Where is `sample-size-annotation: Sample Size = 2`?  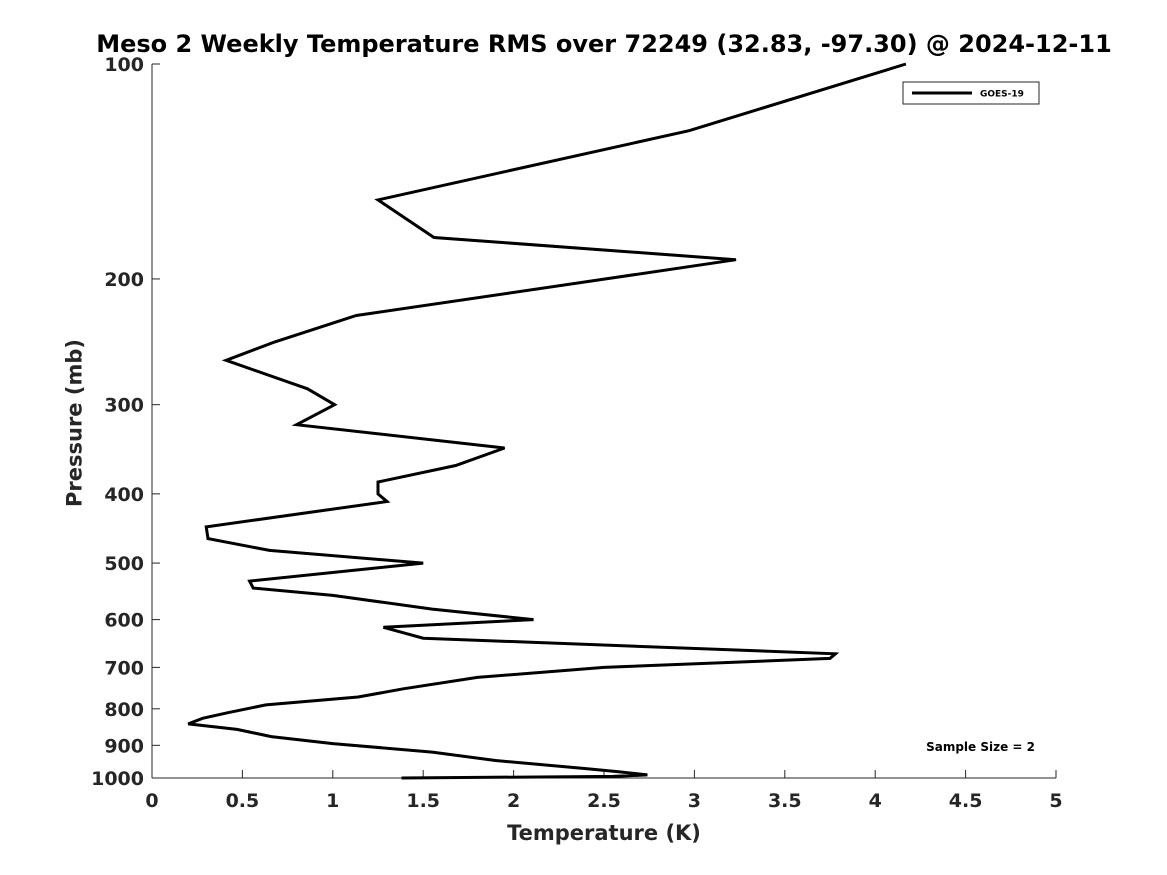
sample-size-annotation: Sample Size = 2 is located at coordinates (980, 747).